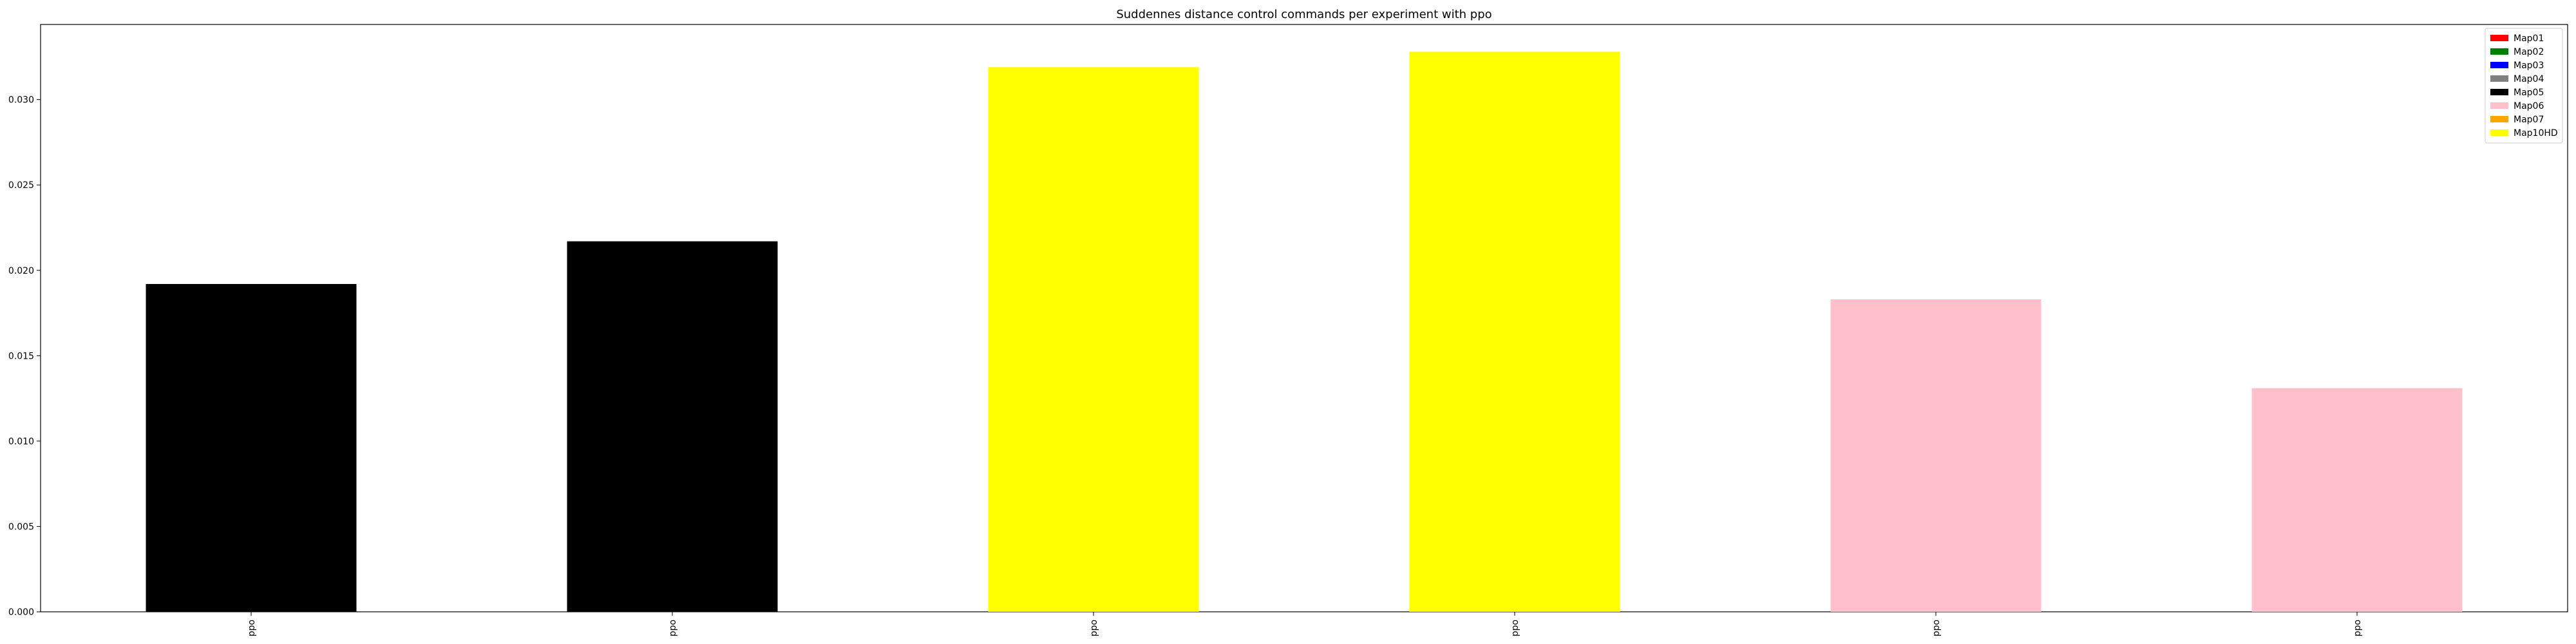  I want to click on legend-swatch-map02, so click(2499, 52).